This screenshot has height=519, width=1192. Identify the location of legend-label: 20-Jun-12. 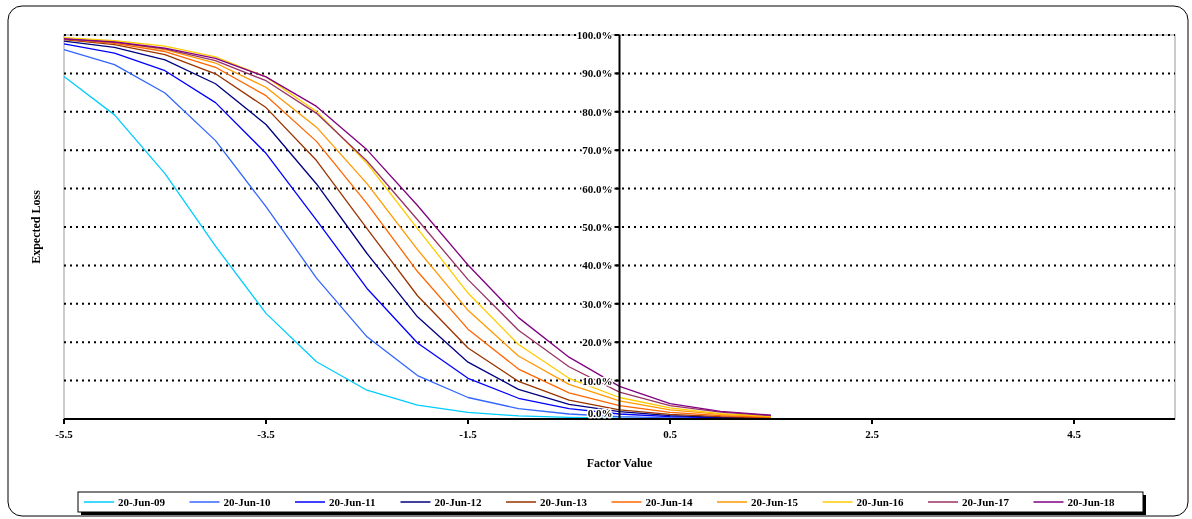
(458, 502).